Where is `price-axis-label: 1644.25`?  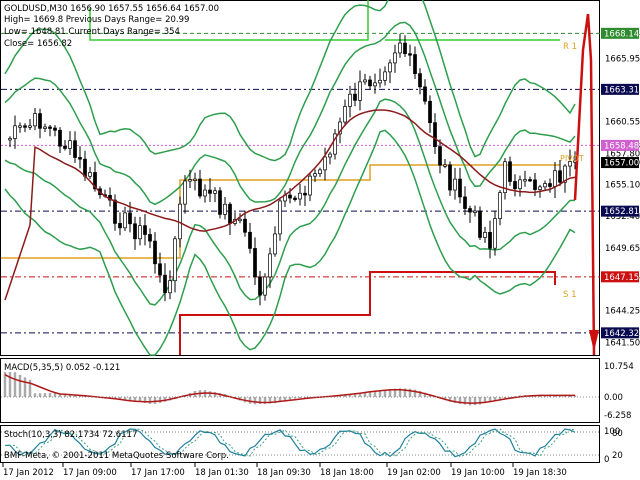
price-axis-label: 1644.25 is located at coordinates (622, 311).